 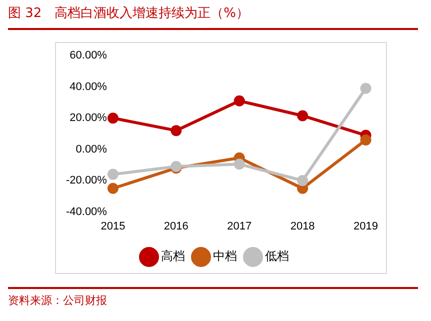 What do you see at coordinates (89, 56) in the screenshot?
I see `y-tick-label: 60.00%` at bounding box center [89, 56].